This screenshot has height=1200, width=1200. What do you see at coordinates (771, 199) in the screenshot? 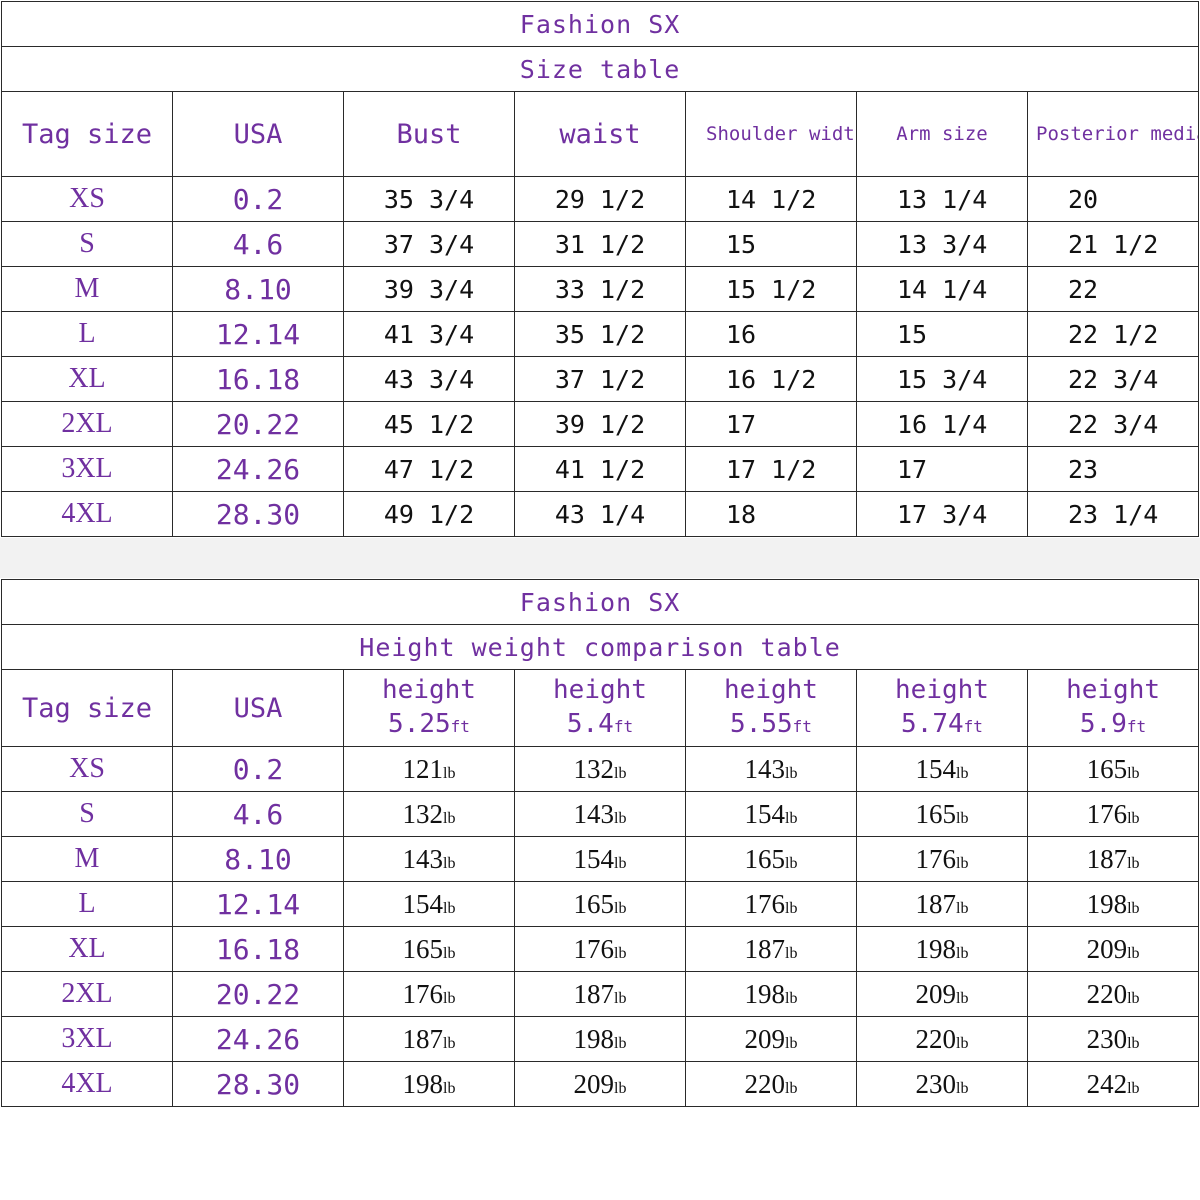
I see `shoulder-width-cell: 14 1/2` at bounding box center [771, 199].